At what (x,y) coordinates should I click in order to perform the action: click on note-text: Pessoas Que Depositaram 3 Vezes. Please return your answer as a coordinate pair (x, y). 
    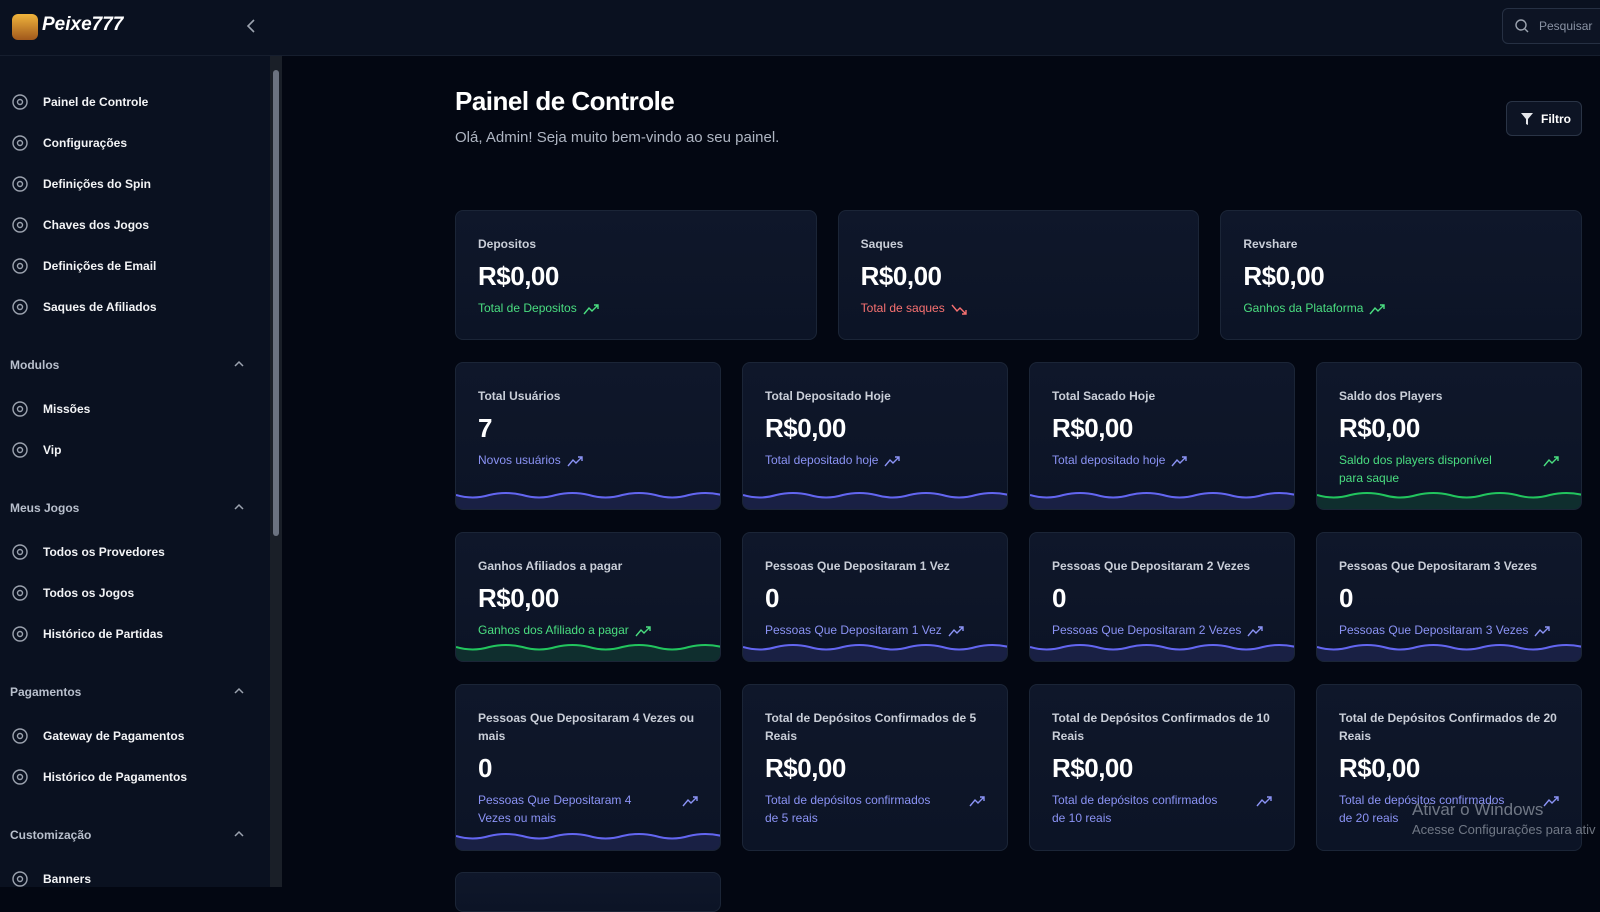
    Looking at the image, I should click on (1434, 630).